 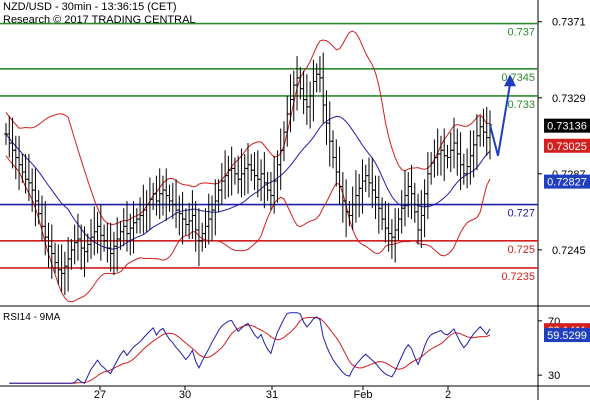 I want to click on y-tick-label: 0.7245, so click(x=569, y=251).